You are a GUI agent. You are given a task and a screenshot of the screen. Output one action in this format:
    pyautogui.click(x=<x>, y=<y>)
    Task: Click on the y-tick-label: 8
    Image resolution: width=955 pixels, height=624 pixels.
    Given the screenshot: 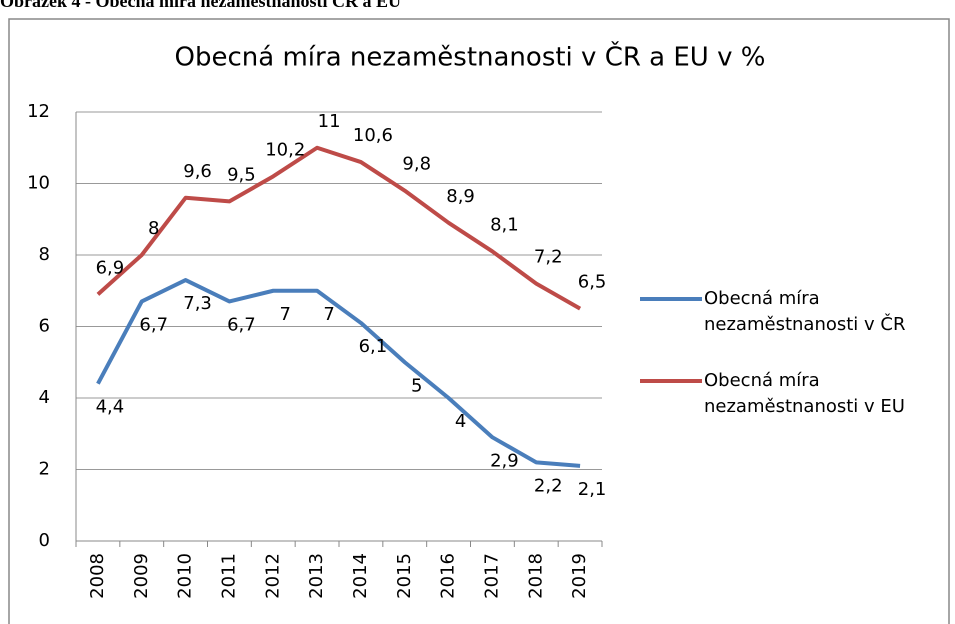 What is the action you would take?
    pyautogui.click(x=44, y=254)
    